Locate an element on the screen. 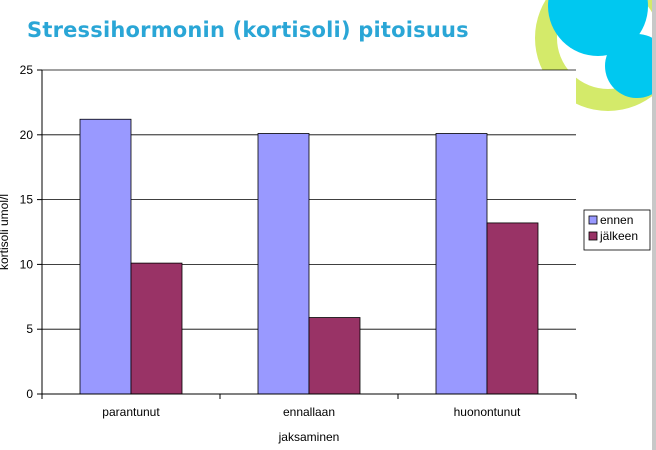 This screenshot has height=450, width=656. y-tick-label: 0 is located at coordinates (29, 394).